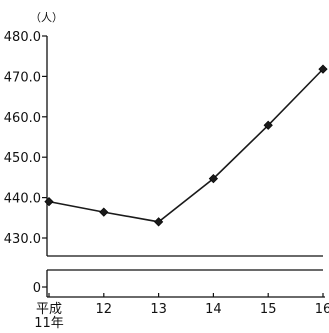  I want to click on x-tick-label: 15, so click(268, 309).